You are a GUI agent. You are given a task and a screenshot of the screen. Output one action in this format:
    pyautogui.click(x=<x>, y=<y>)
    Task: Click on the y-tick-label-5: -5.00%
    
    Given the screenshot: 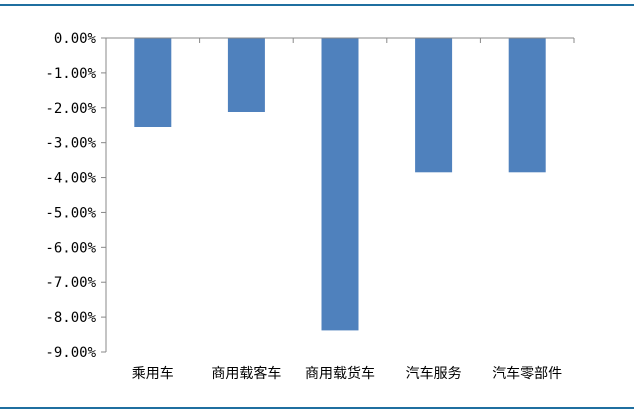 What is the action you would take?
    pyautogui.click(x=70, y=213)
    